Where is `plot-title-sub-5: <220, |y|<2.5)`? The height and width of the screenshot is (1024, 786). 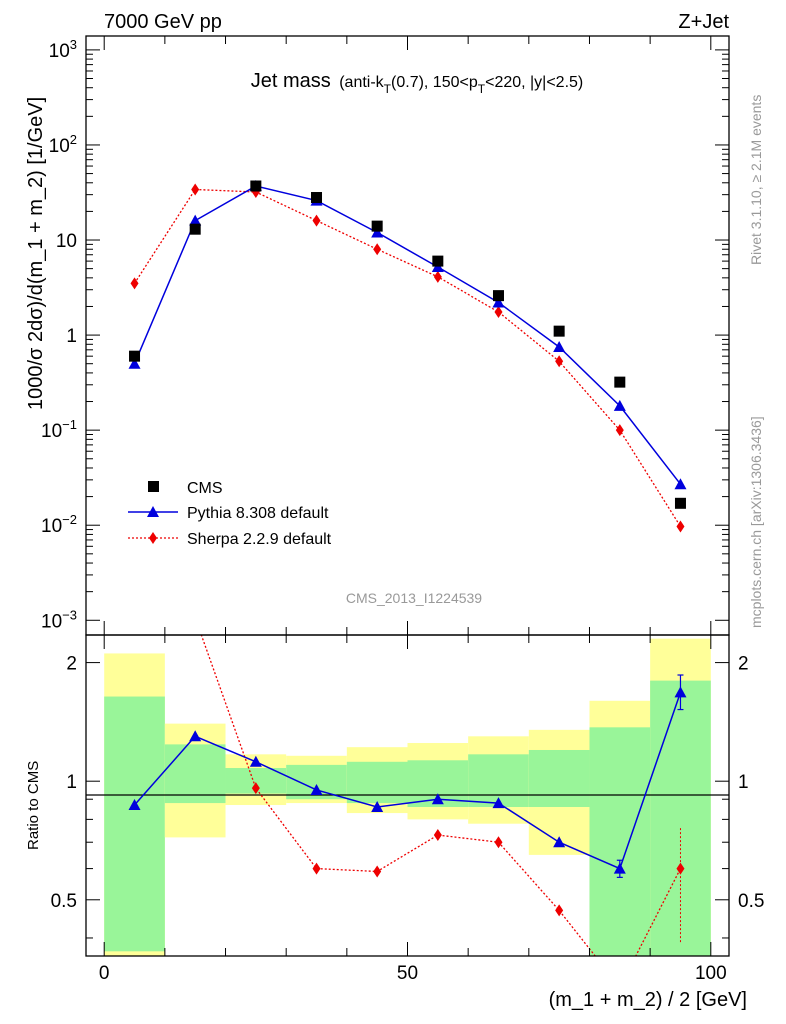
plot-title-sub-5: <220, |y|<2.5) is located at coordinates (534, 82).